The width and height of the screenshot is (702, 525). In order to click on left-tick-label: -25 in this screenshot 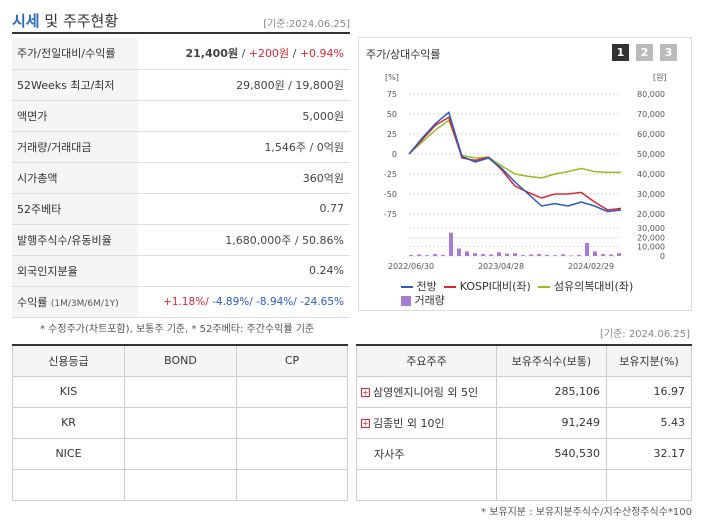, I will do `click(390, 174)`.